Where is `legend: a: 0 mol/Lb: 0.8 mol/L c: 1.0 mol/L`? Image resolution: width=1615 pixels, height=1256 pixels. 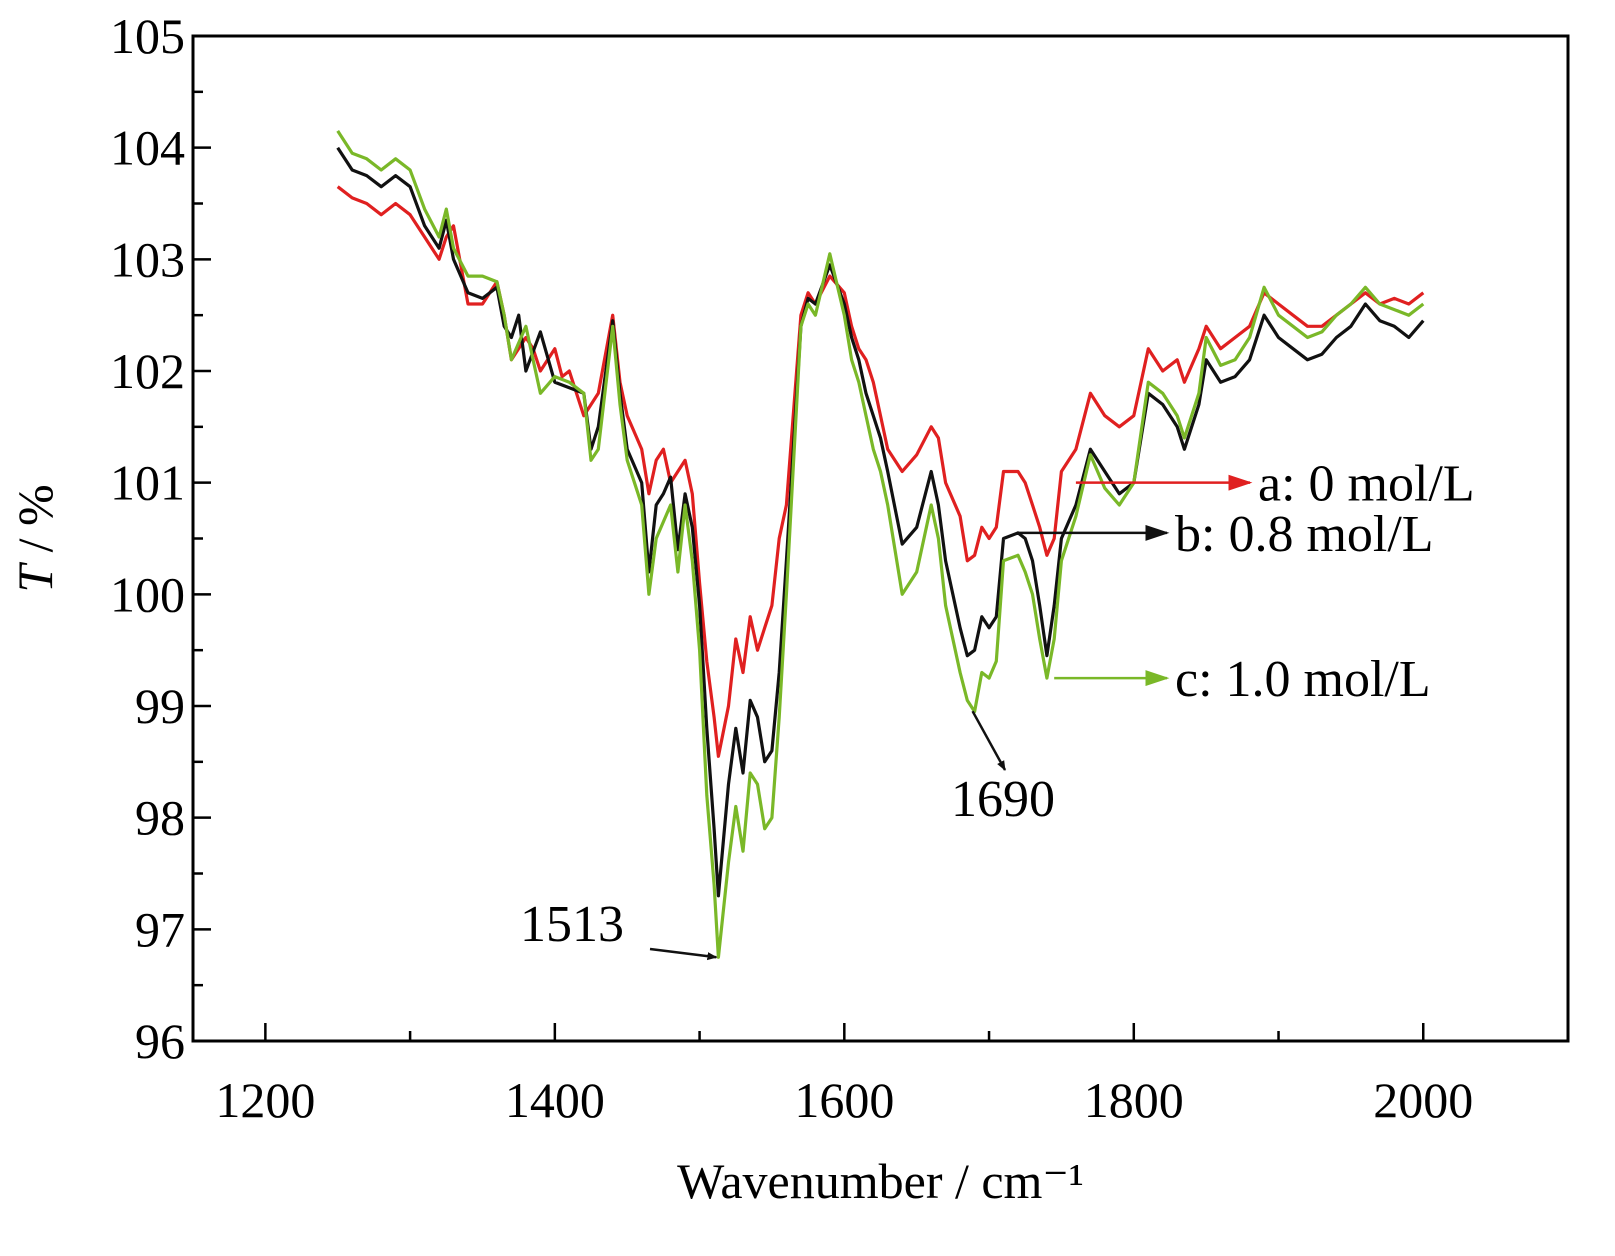
legend: a: 0 mol/Lb: 0.8 mol/L c: 1.0 mol/L is located at coordinates (1246, 582).